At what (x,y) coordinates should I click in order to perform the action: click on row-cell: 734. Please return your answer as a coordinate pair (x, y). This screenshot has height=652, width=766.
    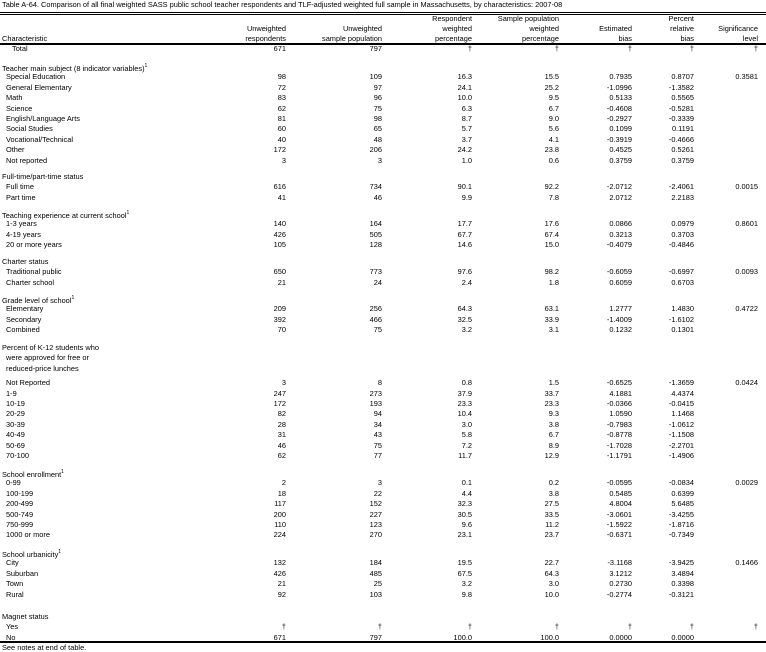
    Looking at the image, I should click on (375, 186).